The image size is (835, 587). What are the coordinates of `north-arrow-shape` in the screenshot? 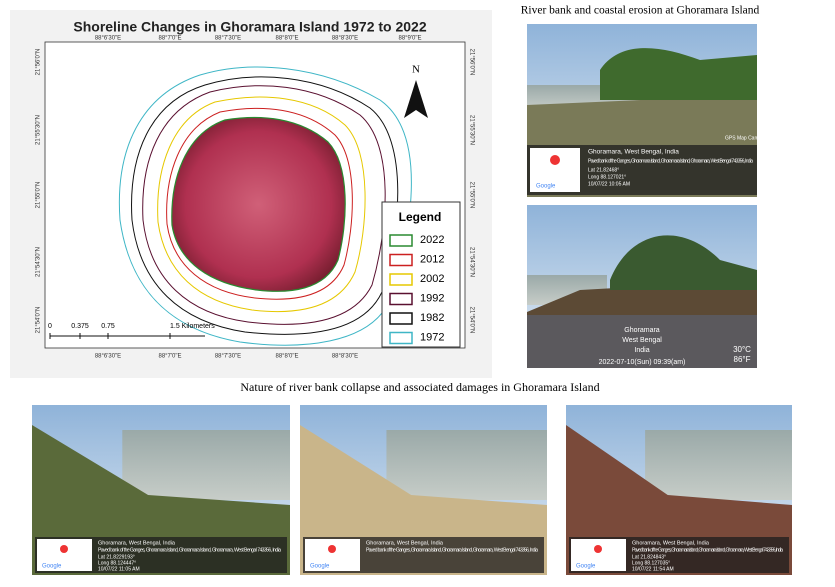 It's located at (416, 99).